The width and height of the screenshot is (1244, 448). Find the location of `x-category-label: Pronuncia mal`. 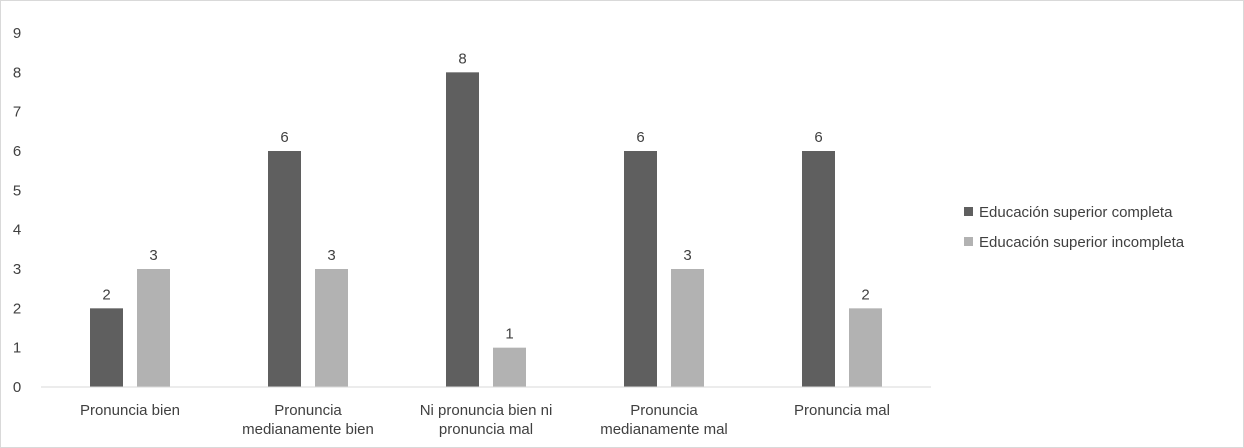

x-category-label: Pronuncia mal is located at coordinates (842, 410).